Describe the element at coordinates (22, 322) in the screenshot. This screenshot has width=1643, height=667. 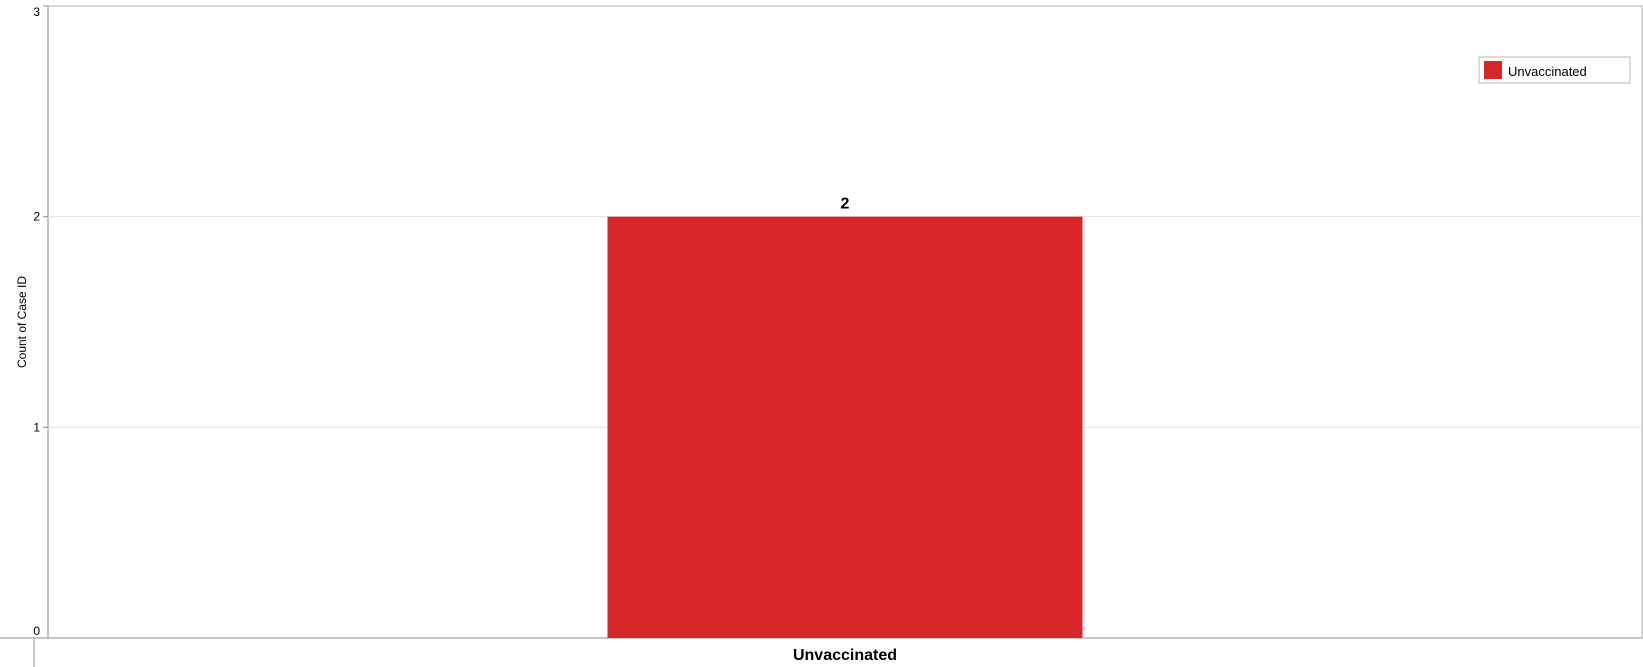
I see `y-axis-title: Count of Case ID` at that location.